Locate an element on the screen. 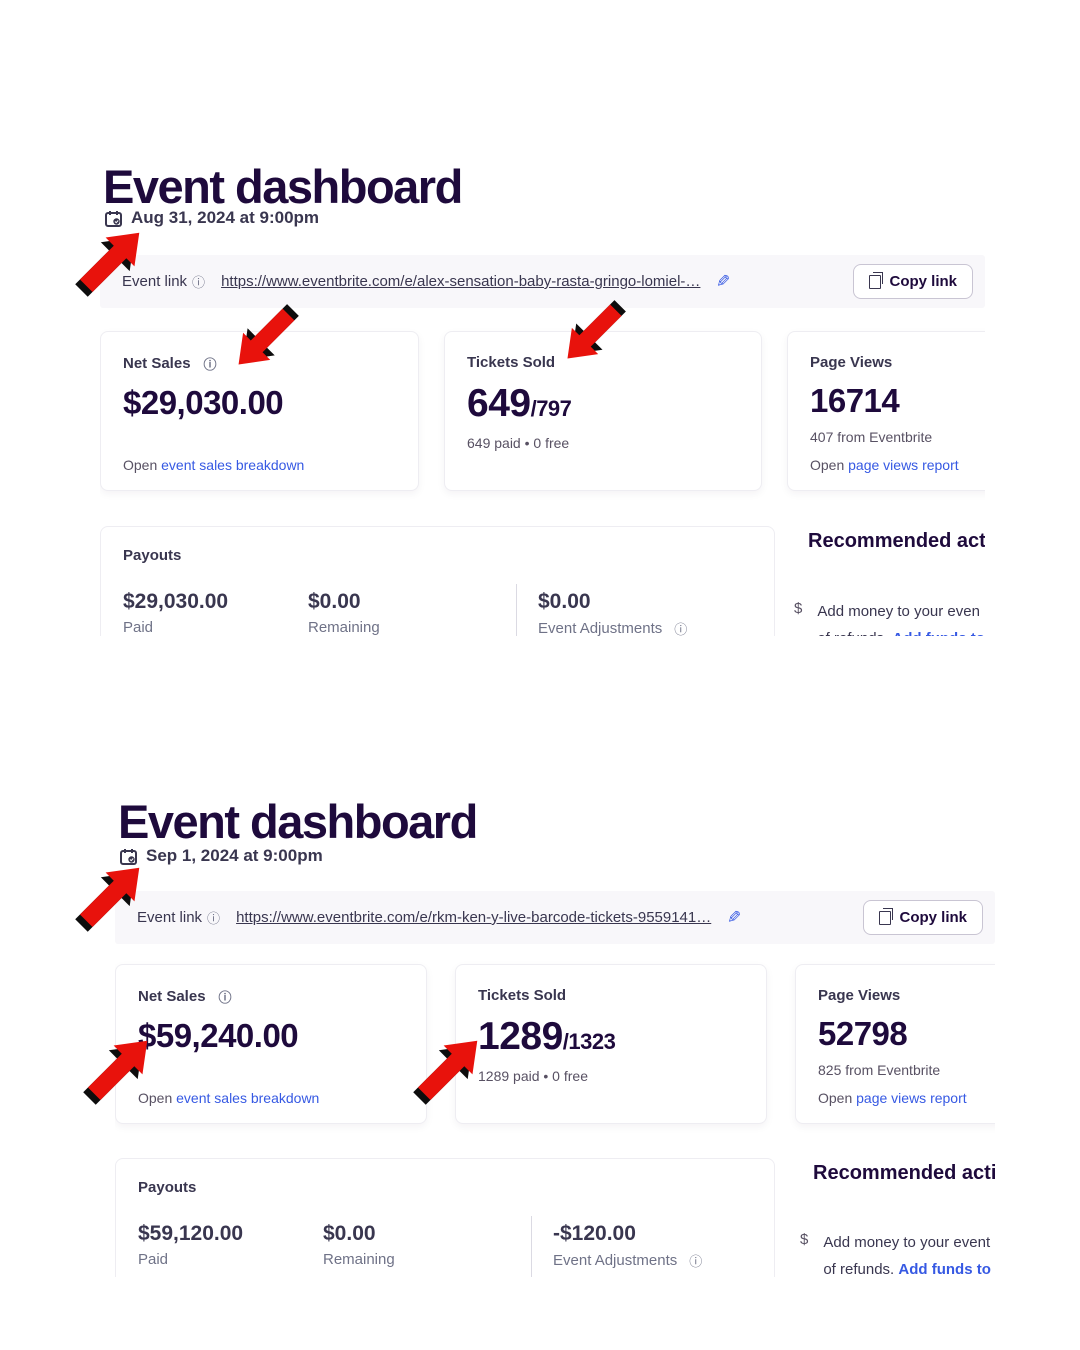 This screenshot has height=1350, width=1080. tickets-detail: 649 paid • 0 free is located at coordinates (518, 443).